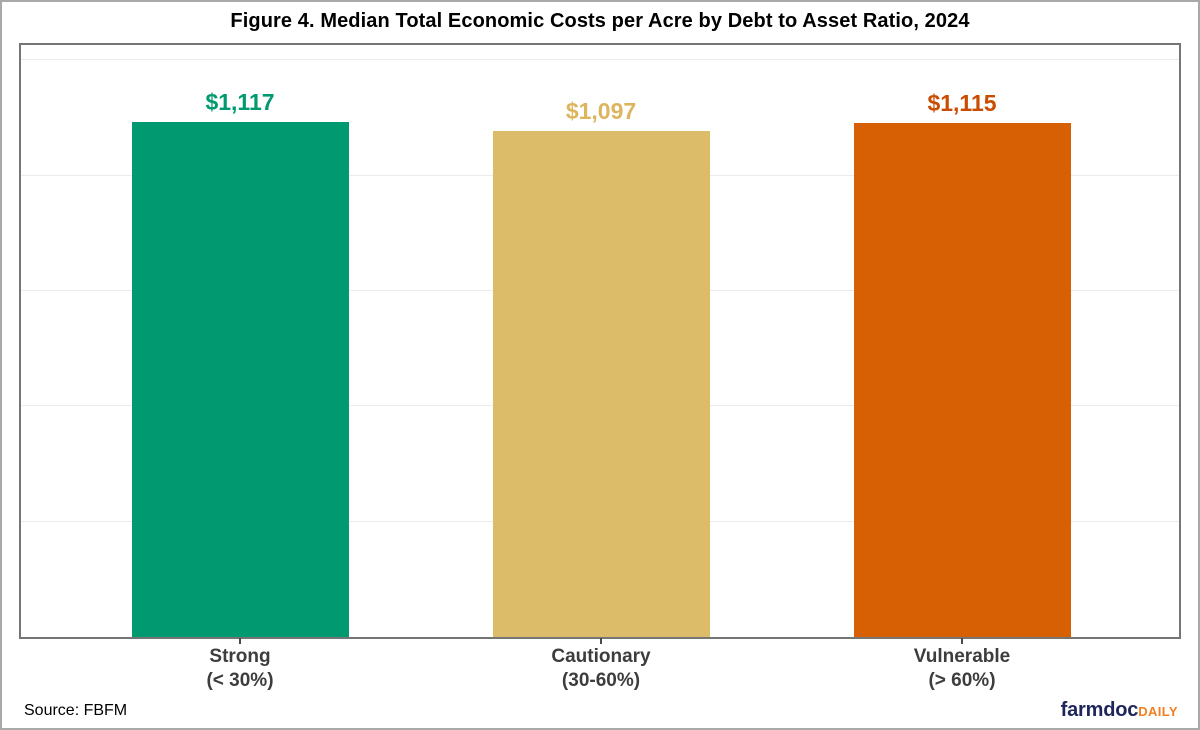 The height and width of the screenshot is (730, 1200). I want to click on x-axis-label-strong: Strong (< 30%), so click(240, 668).